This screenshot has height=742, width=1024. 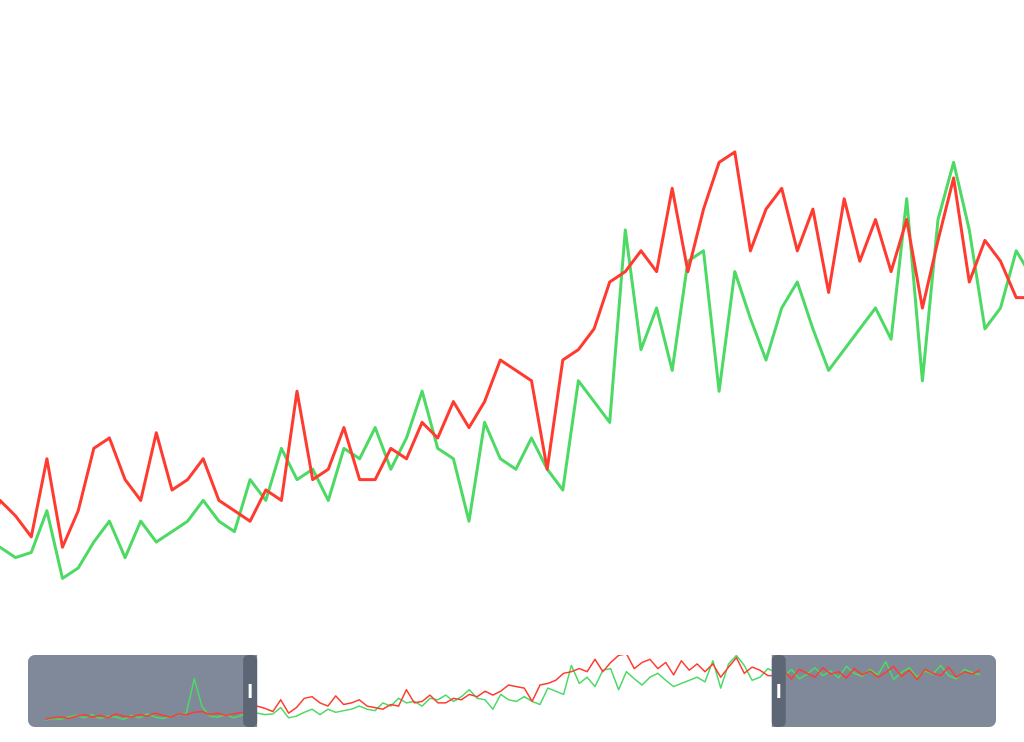 I want to click on navigator-line, so click(x=512, y=688).